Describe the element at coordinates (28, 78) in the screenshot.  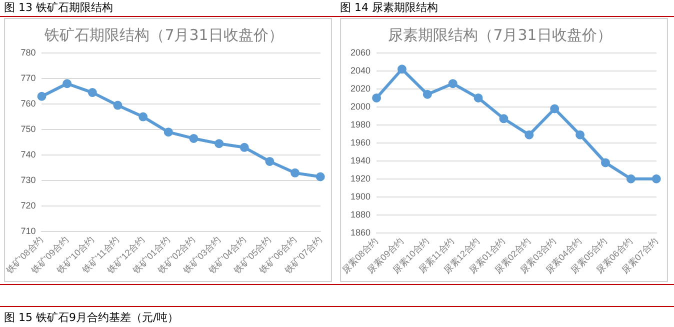
I see `y-tick-label: 770` at that location.